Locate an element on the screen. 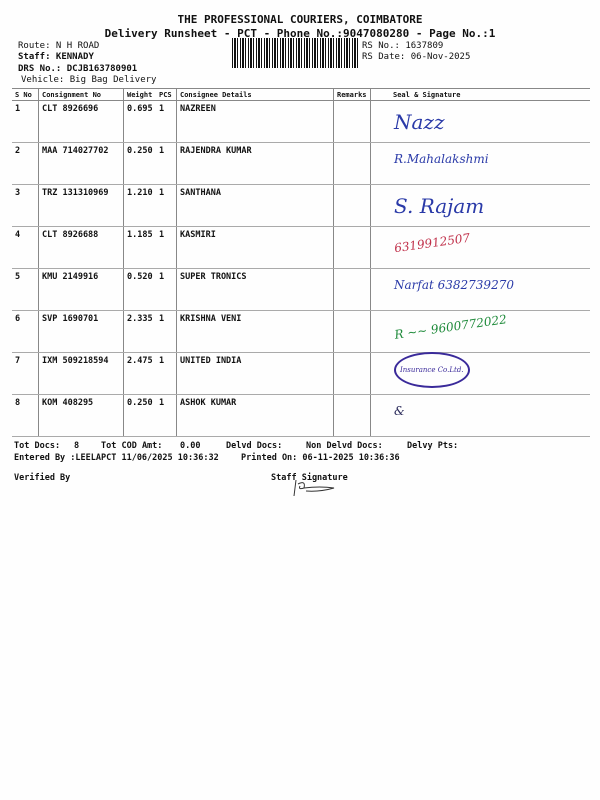 Image resolution: width=600 pixels, height=800 pixels. handwritten-signature: R.Mahalakshmi is located at coordinates (441, 159).